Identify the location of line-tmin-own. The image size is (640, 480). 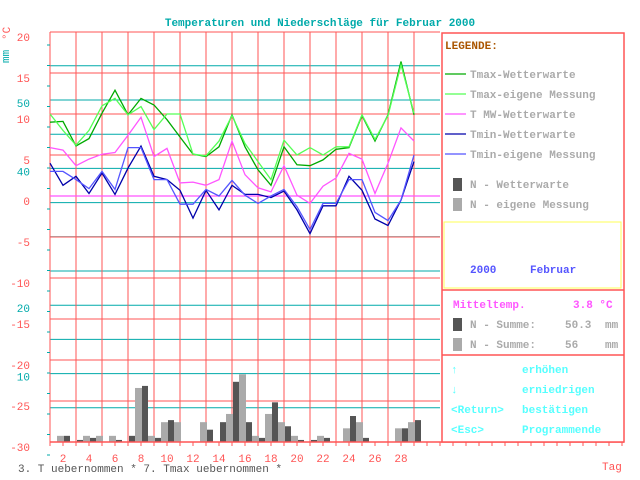
(232, 188).